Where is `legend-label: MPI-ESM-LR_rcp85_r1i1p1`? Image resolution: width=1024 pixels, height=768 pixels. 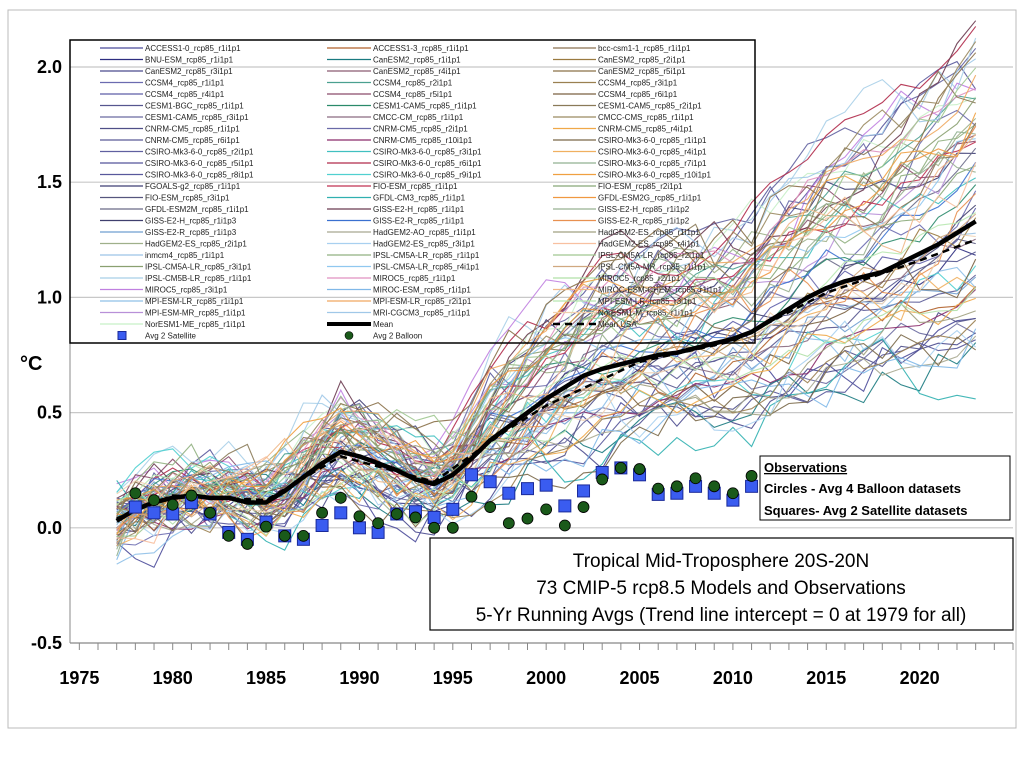 legend-label: MPI-ESM-LR_rcp85_r1i1p1 is located at coordinates (194, 301).